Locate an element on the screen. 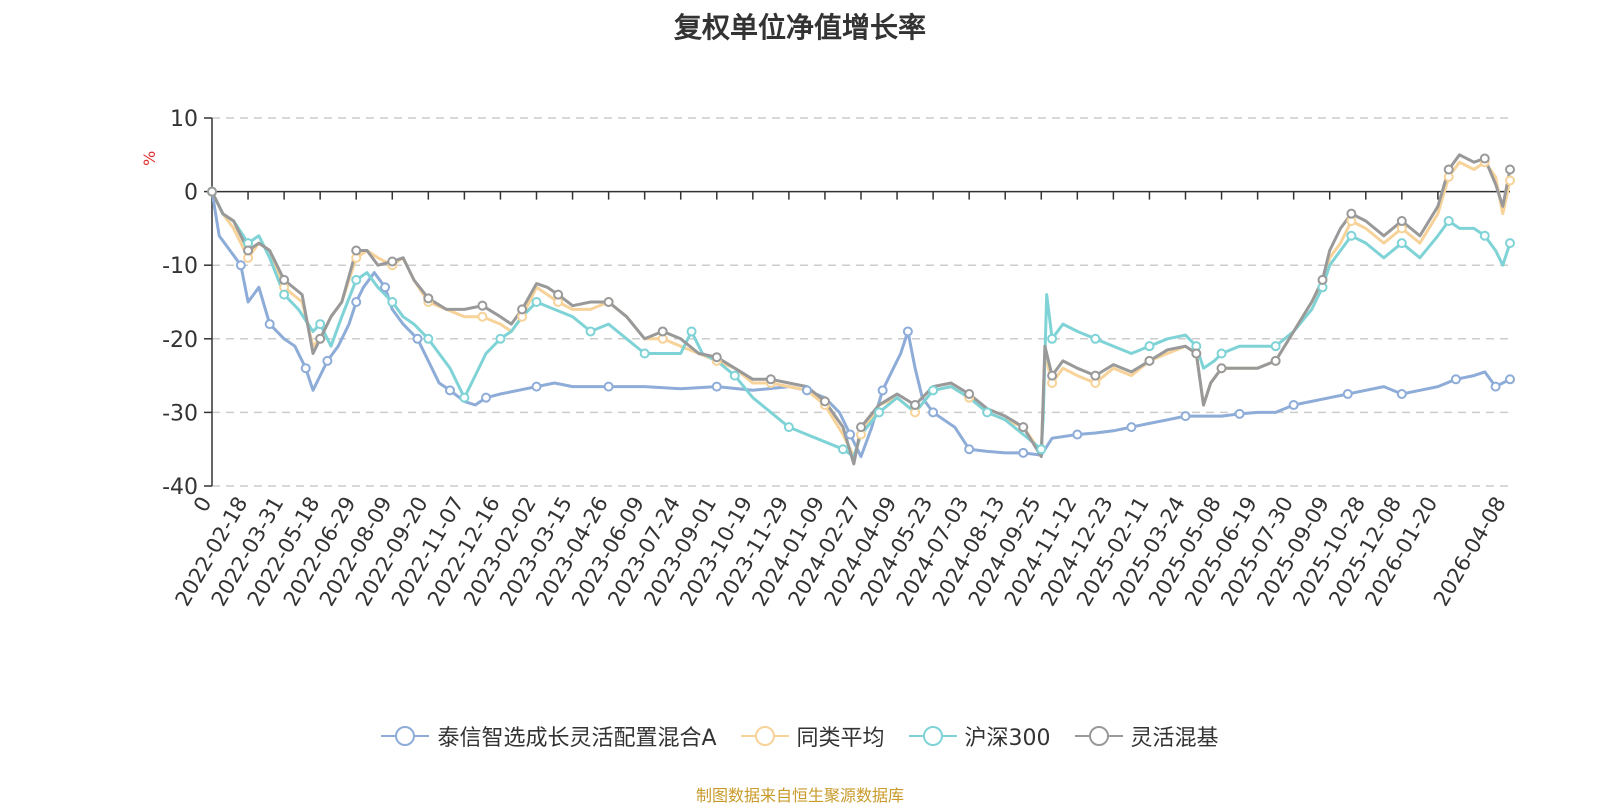 This screenshot has height=806, width=1600. y-tick-label: -20 is located at coordinates (180, 340).